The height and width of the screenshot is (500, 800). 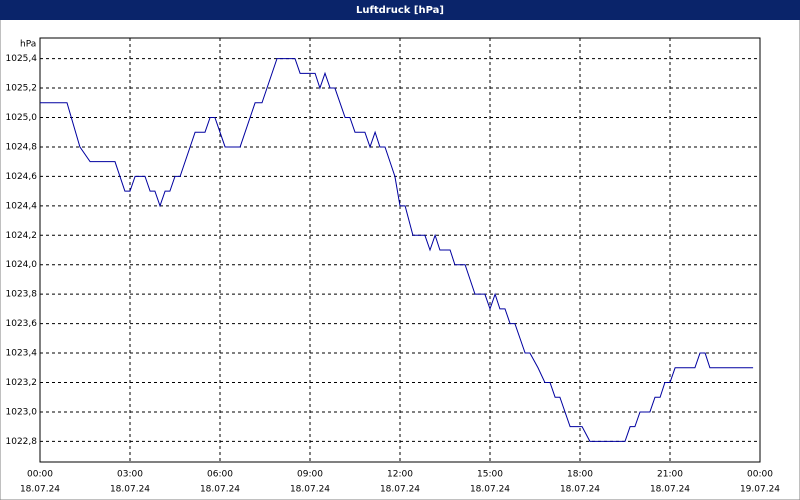 I want to click on y-tick-label: 1023,0, so click(x=22, y=412).